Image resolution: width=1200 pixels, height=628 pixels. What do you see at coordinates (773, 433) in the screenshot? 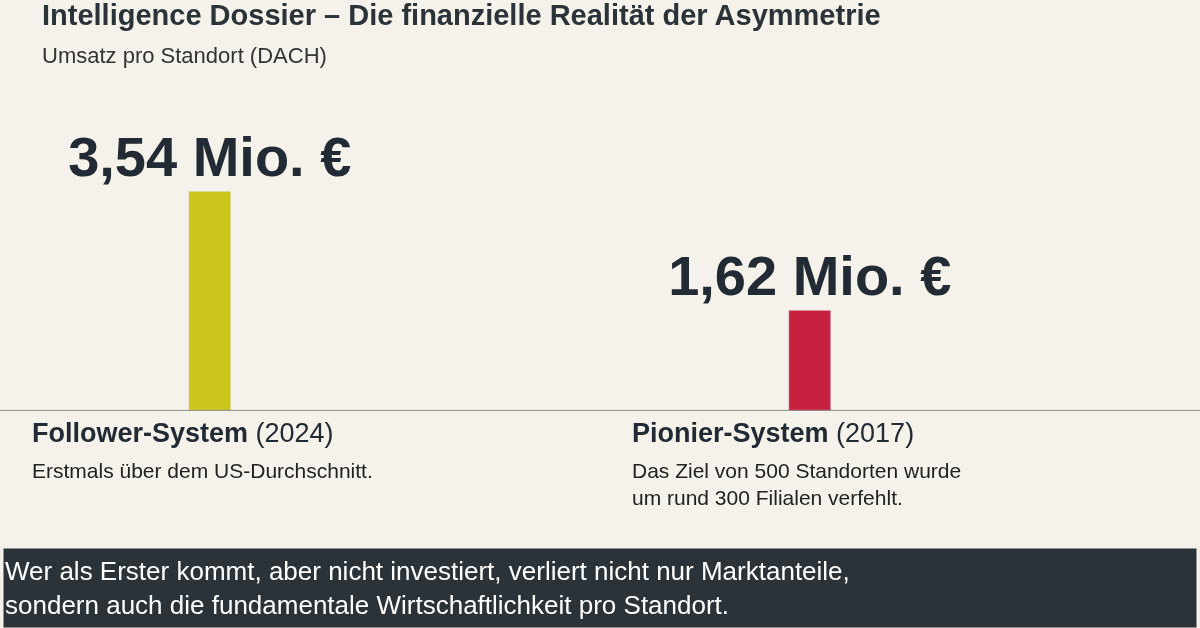
I see `x-tick-label: Pionier-System (2017)` at bounding box center [773, 433].